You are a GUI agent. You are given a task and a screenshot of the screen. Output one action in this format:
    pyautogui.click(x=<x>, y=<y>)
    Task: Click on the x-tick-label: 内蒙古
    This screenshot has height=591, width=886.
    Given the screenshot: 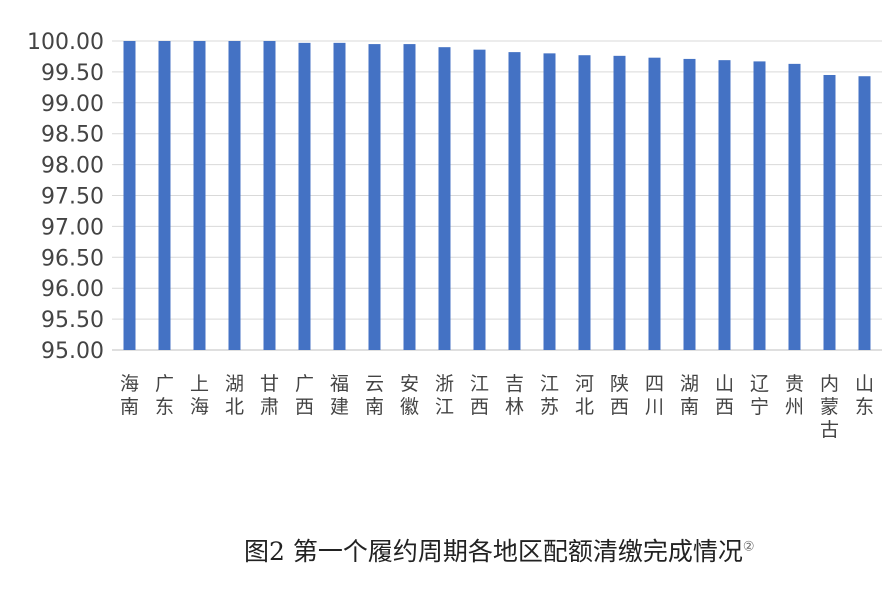 What is the action you would take?
    pyautogui.click(x=829, y=407)
    